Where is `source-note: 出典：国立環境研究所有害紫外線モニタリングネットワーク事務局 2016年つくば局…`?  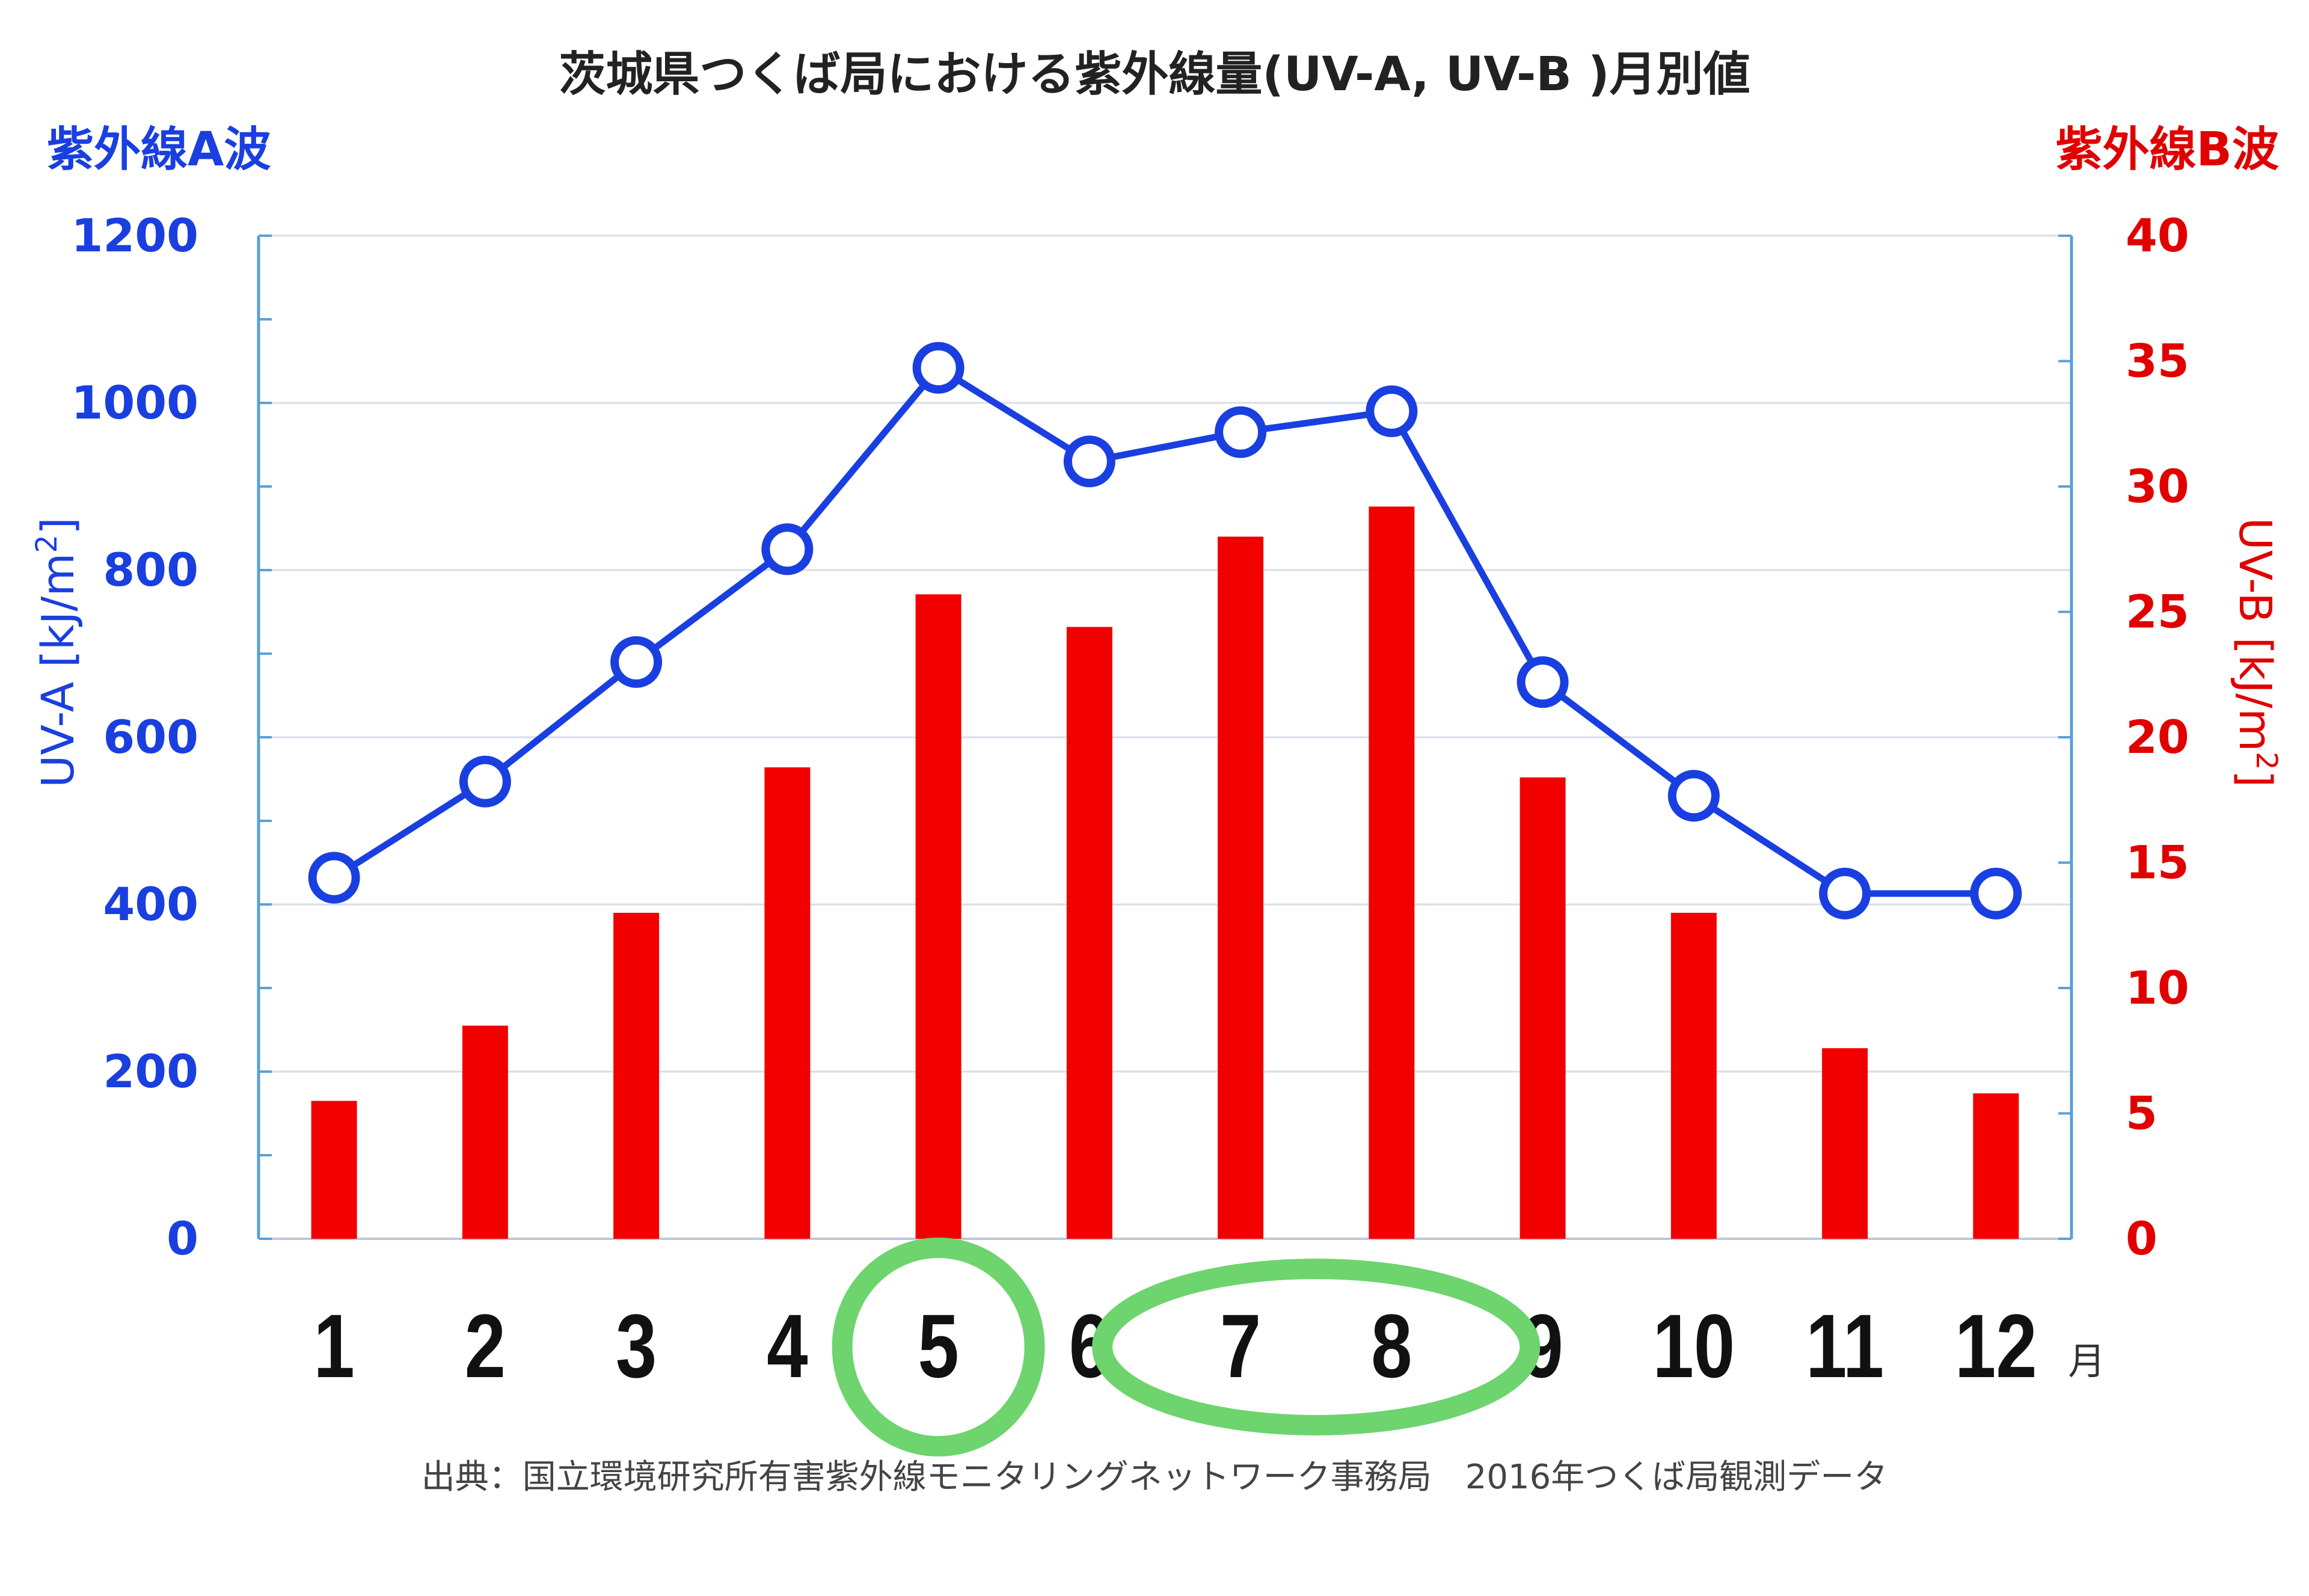 source-note: 出典：国立環境研究所有害紫外線モニタリングネットワーク事務局 2016年つくば局… is located at coordinates (1155, 1477).